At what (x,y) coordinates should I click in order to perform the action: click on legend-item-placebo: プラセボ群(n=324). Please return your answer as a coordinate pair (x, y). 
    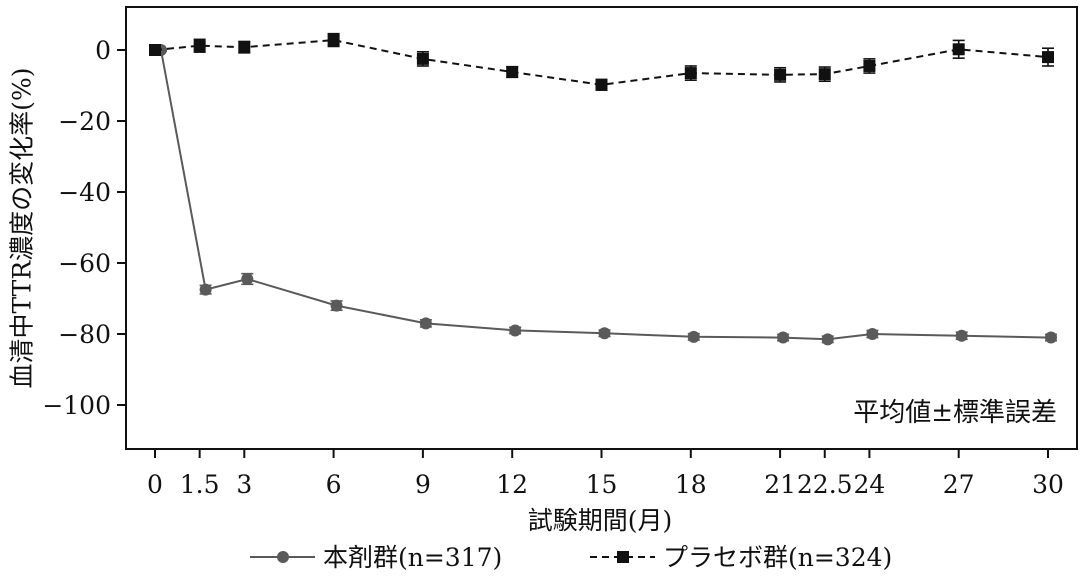
    Looking at the image, I should click on (741, 557).